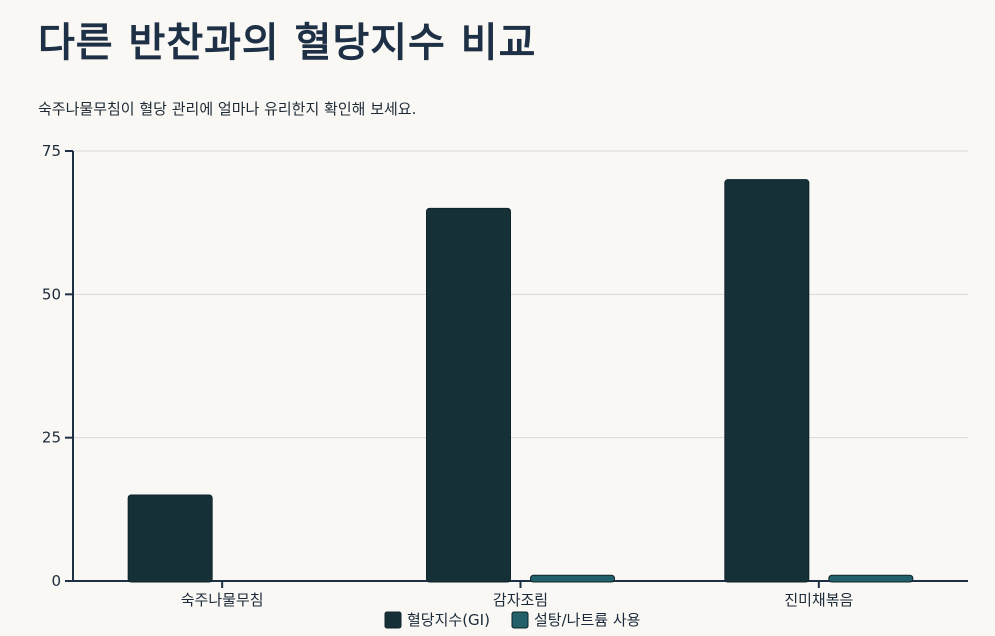 The height and width of the screenshot is (636, 995). I want to click on legend-label: 혈당지수(GI), so click(448, 620).